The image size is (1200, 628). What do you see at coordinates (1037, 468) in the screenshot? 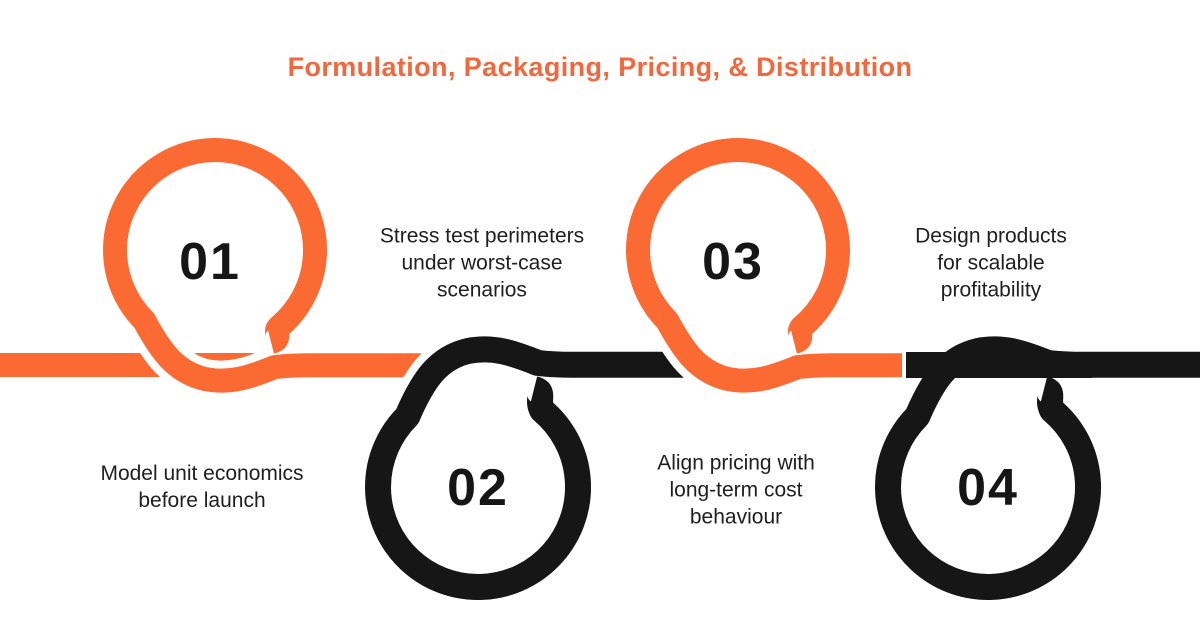
I see `step-04-loop-path` at bounding box center [1037, 468].